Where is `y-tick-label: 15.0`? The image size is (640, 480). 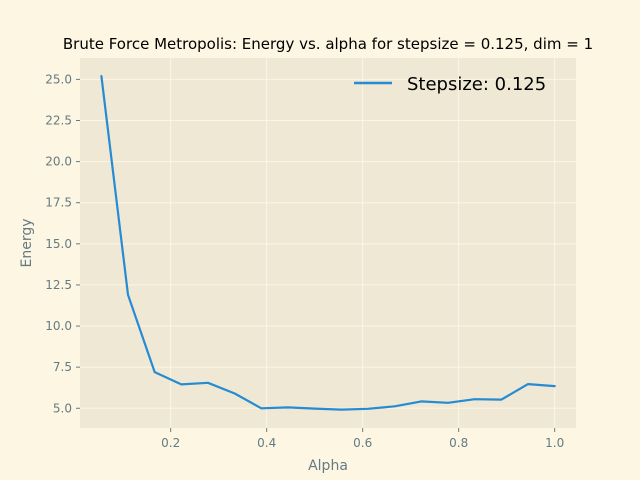 y-tick-label: 15.0 is located at coordinates (58, 244).